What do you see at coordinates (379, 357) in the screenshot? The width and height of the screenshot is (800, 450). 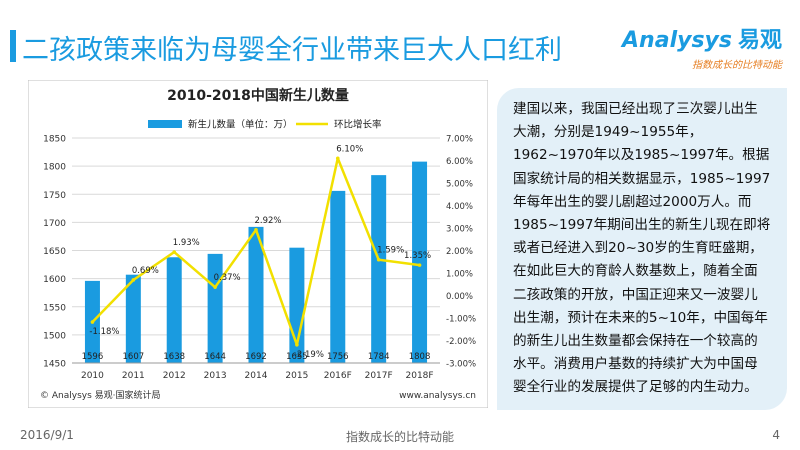 I see `bar-value-label: 1784` at bounding box center [379, 357].